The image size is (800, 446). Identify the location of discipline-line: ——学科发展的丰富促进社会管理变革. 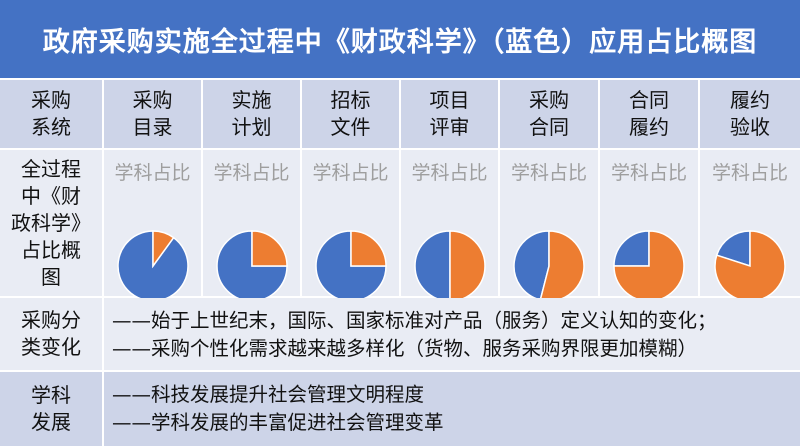
(278, 422).